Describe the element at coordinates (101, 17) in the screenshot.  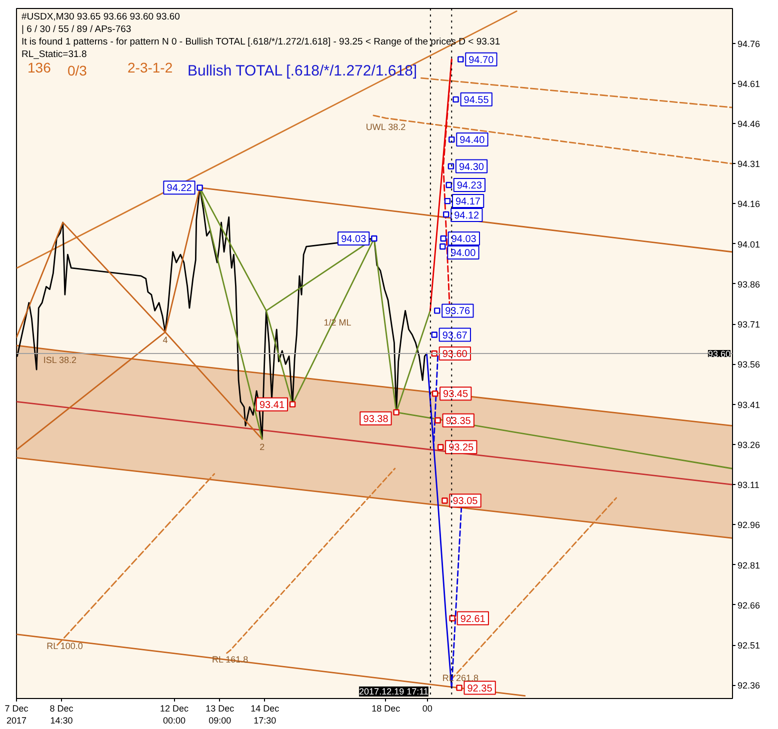
I see `chart-title: #USDX,M30 93.65 93.66 93.60 93.60` at that location.